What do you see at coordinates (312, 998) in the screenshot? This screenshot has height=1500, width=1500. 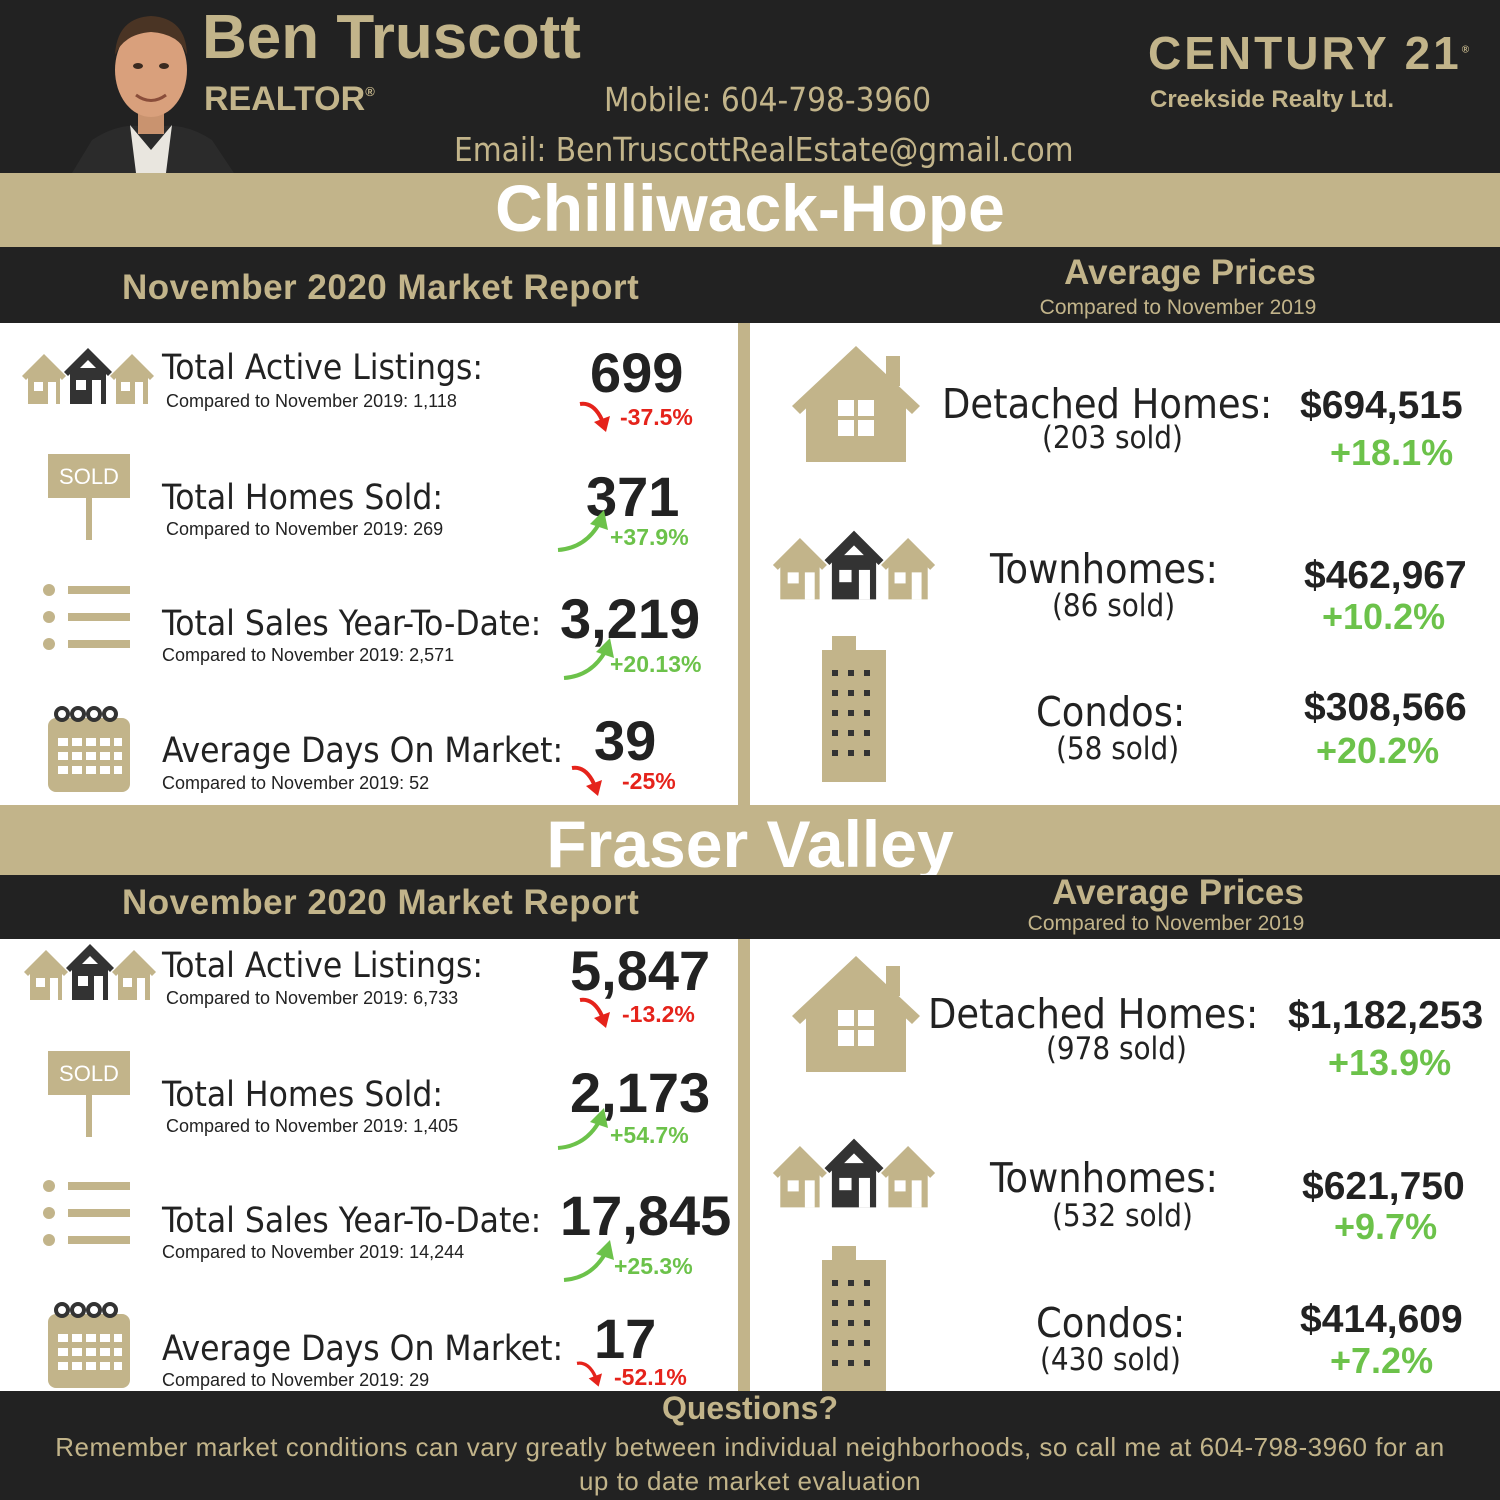 I see `stat-compare: Compared to November 2019: 6,733` at bounding box center [312, 998].